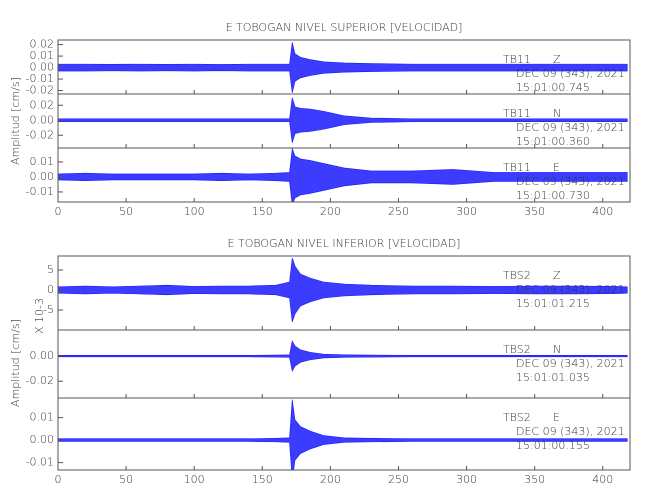 The image size is (650, 500). I want to click on time-label: 15:01:01.215, so click(553, 303).